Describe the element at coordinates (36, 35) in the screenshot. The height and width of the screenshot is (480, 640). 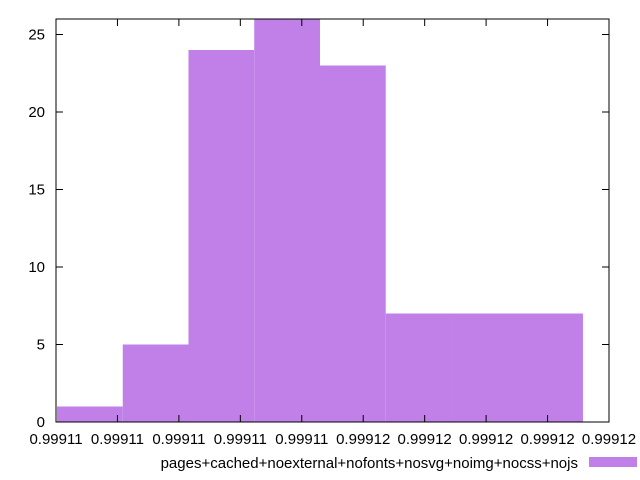
I see `y-tick-label: 25` at that location.